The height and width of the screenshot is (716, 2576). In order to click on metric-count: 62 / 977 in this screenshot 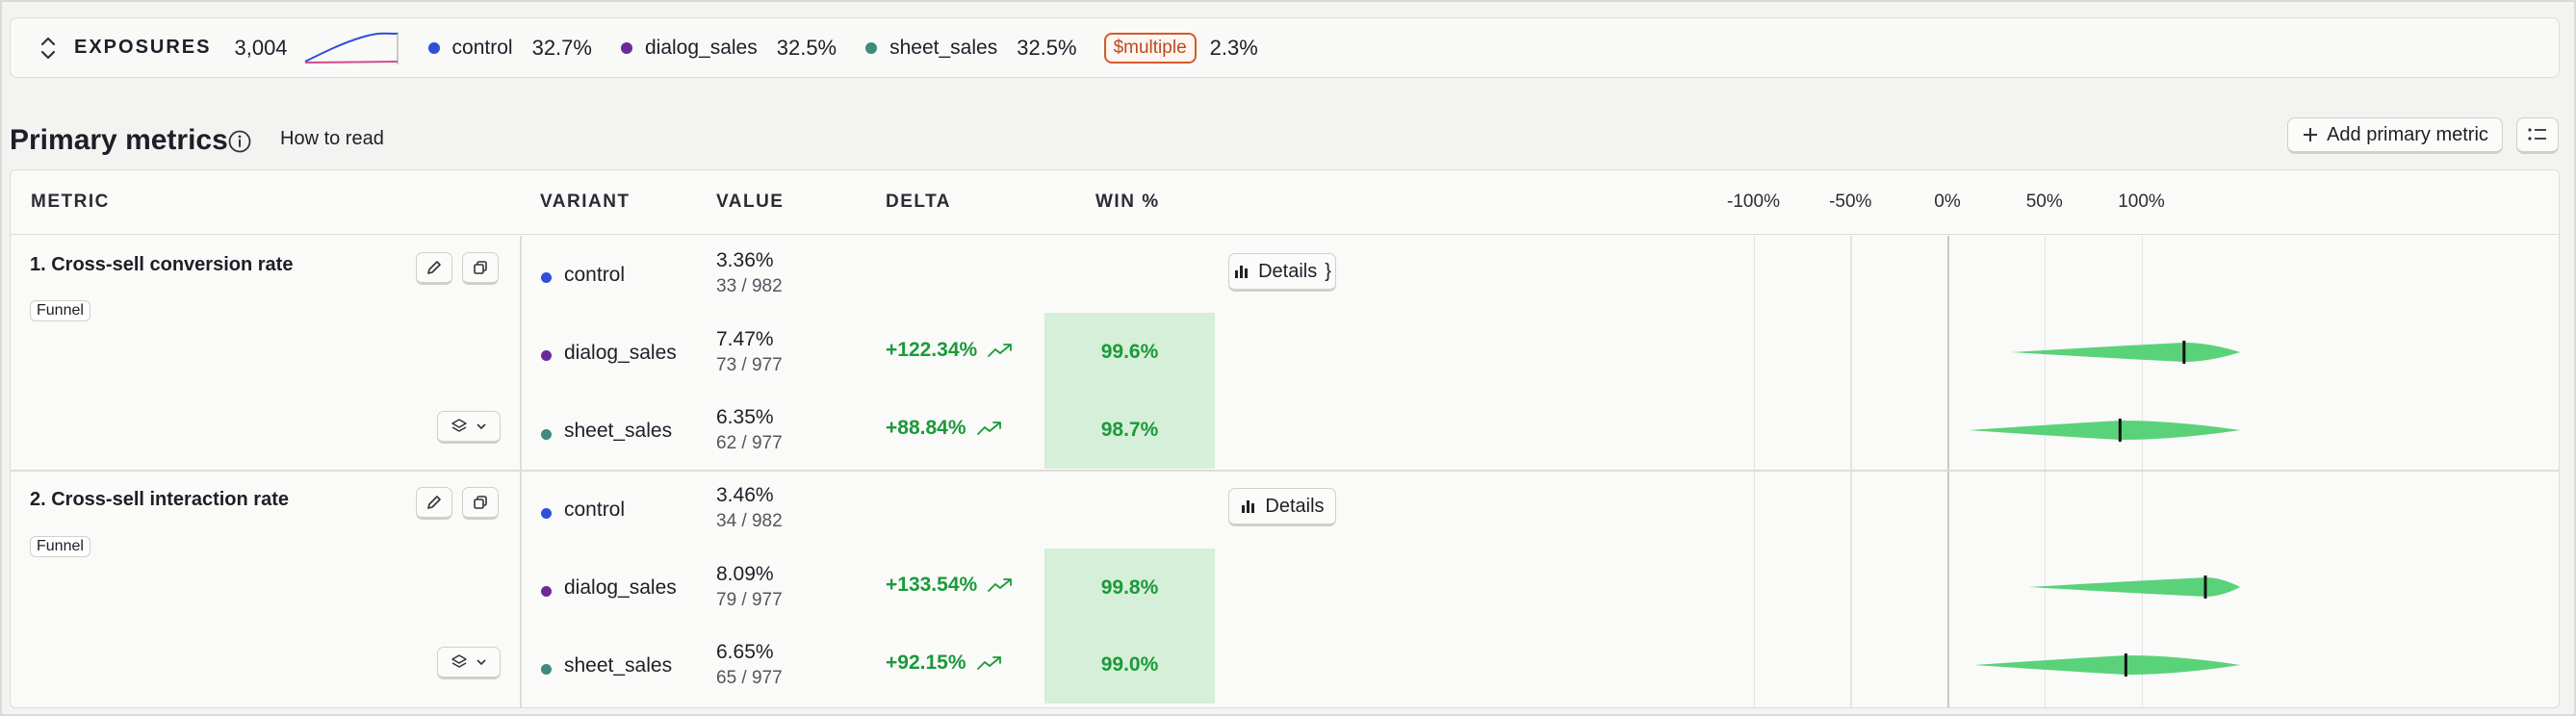, I will do `click(749, 443)`.